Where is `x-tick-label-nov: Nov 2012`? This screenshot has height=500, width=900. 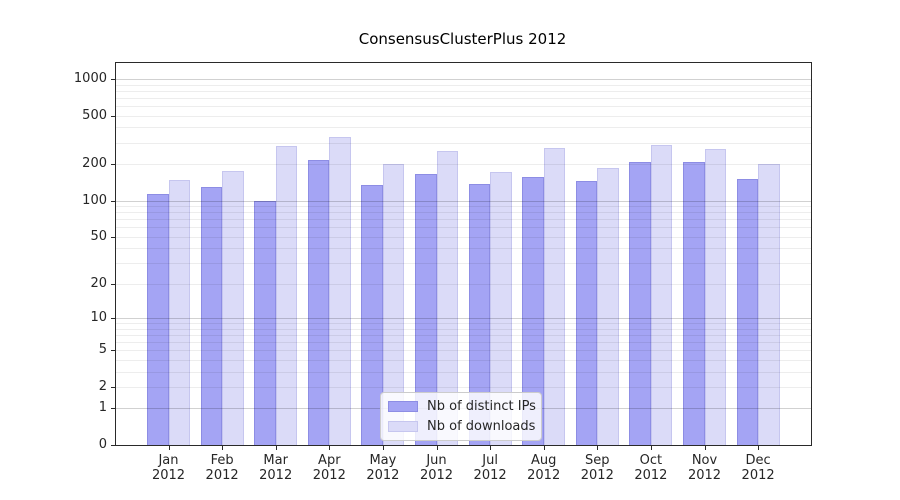 x-tick-label-nov: Nov 2012 is located at coordinates (704, 468).